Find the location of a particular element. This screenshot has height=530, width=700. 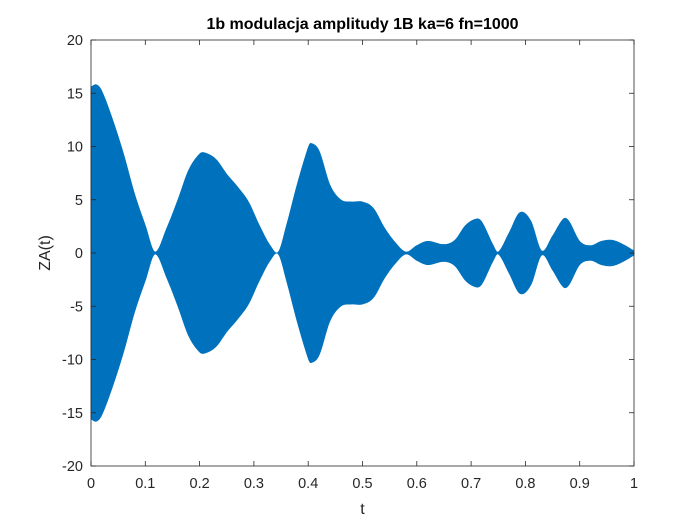

x-tick-label: 0.6 is located at coordinates (417, 484).